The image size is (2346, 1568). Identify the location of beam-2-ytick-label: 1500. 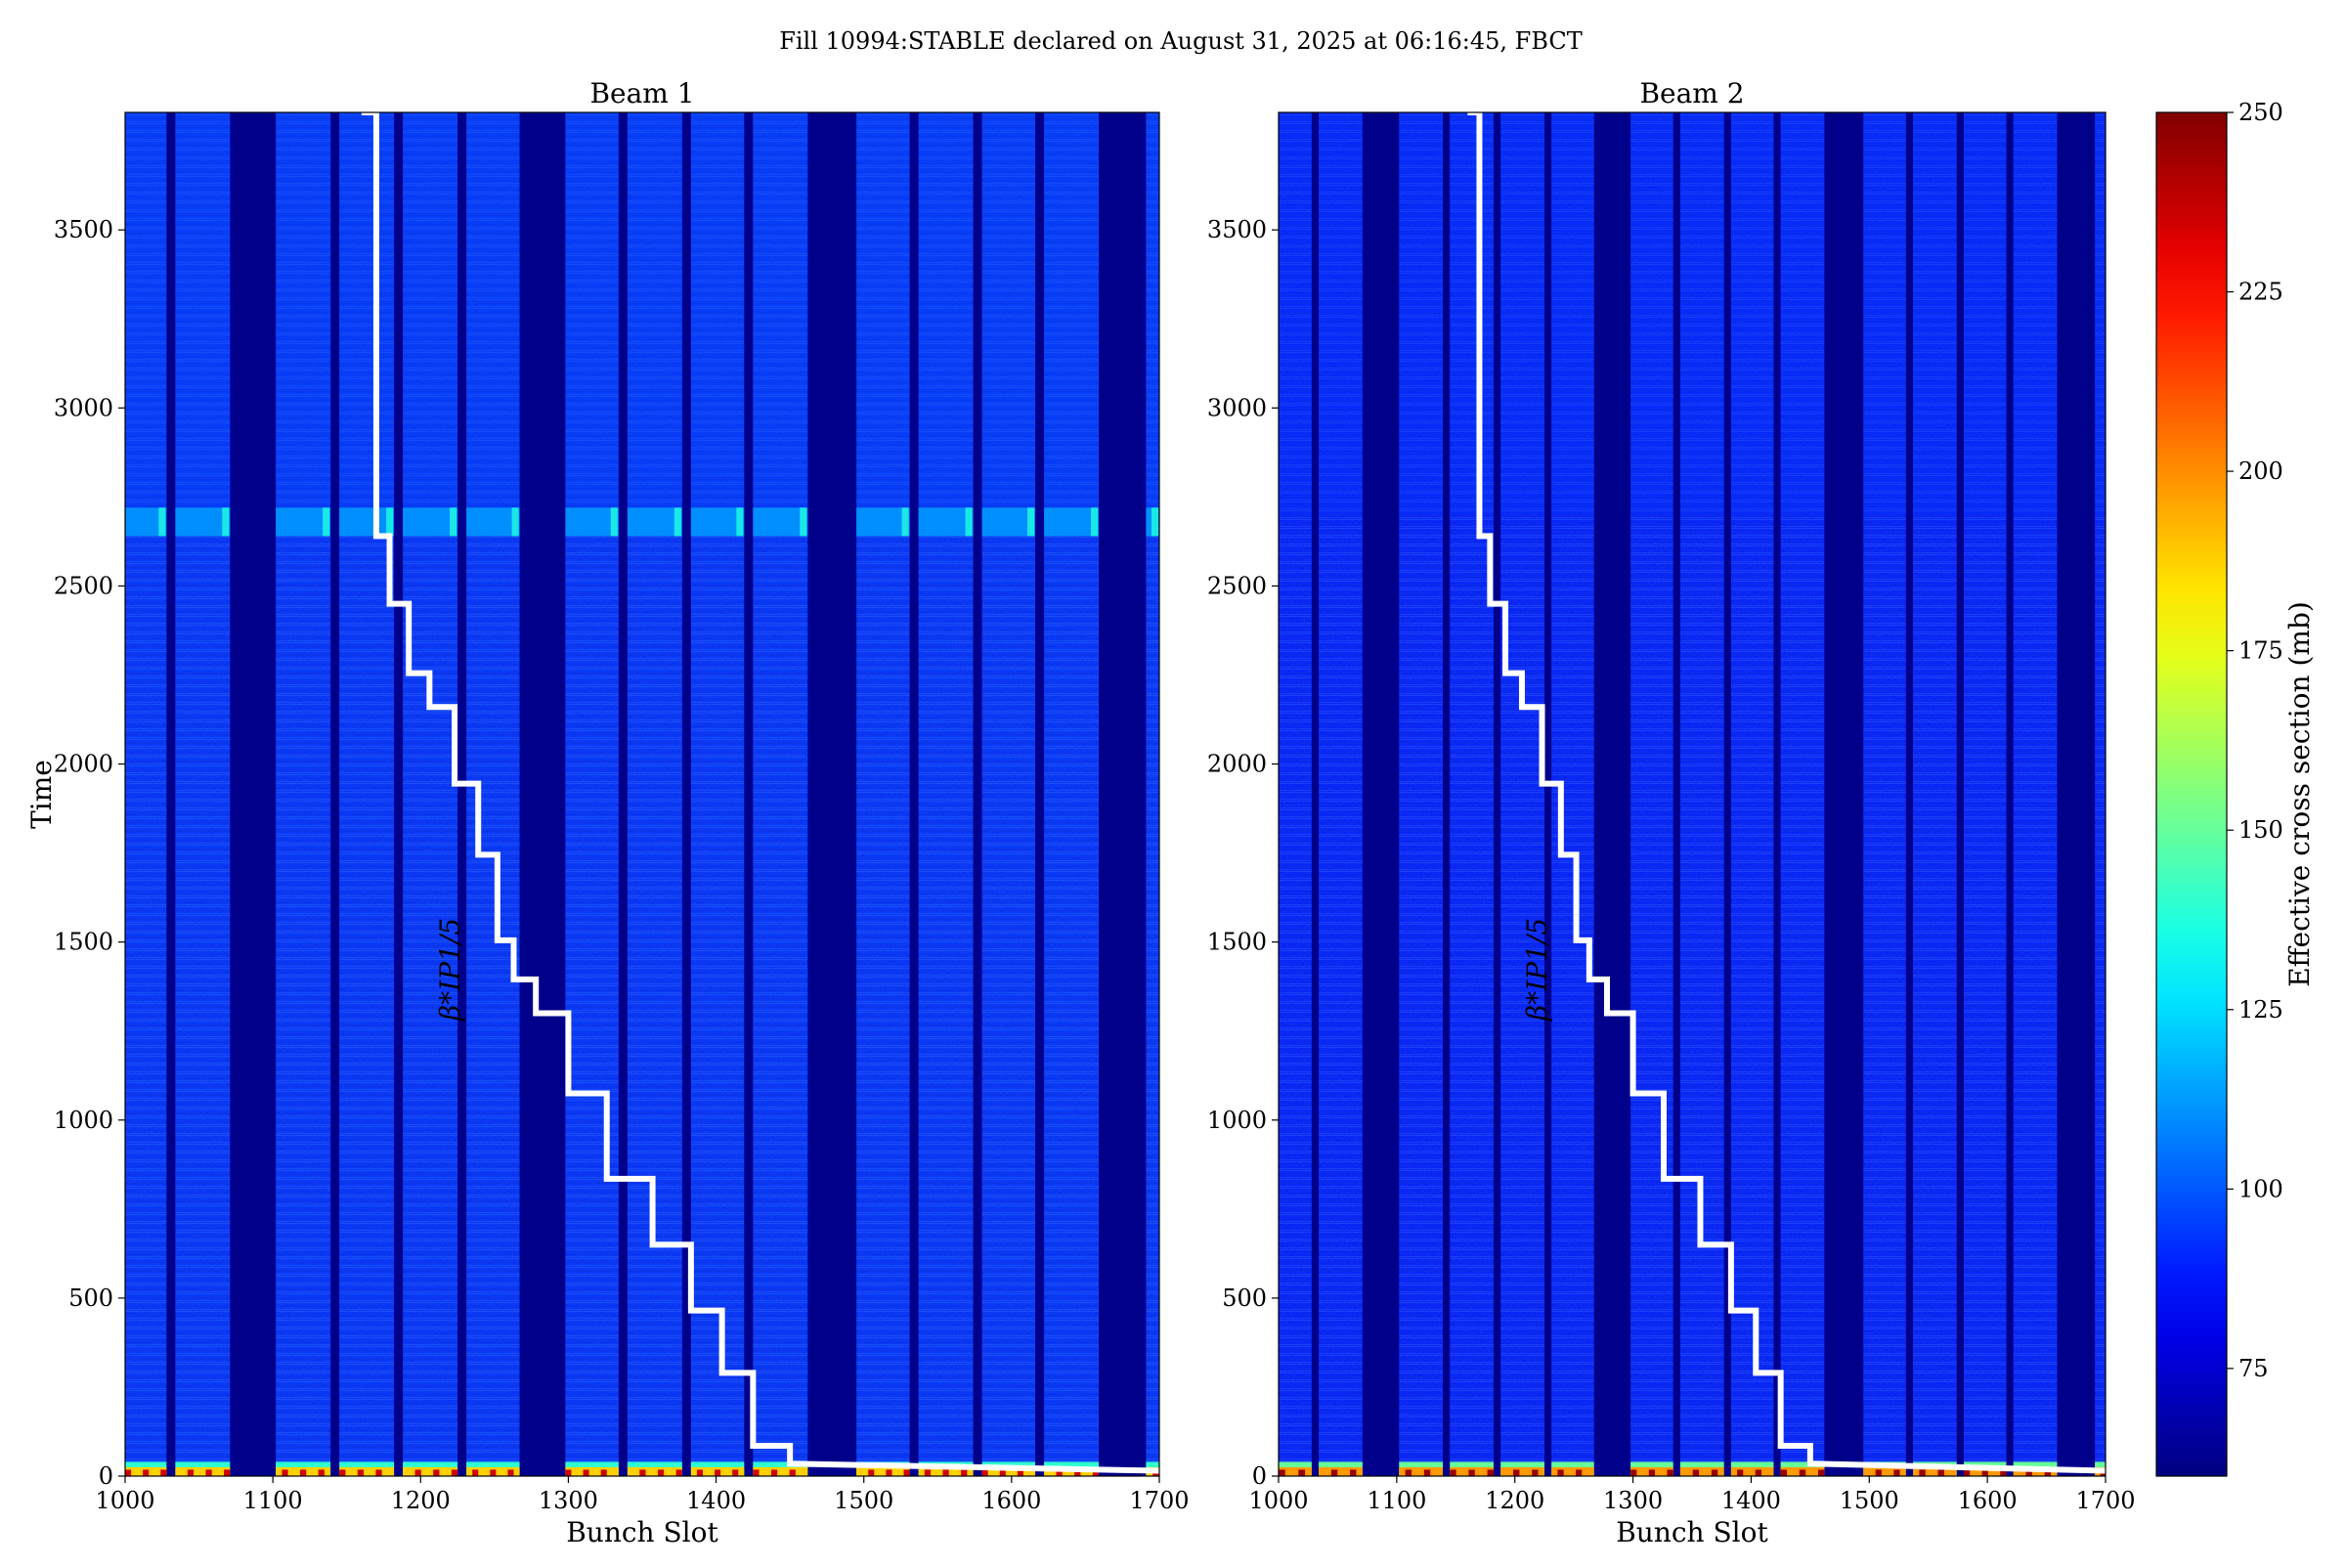
(1237, 943).